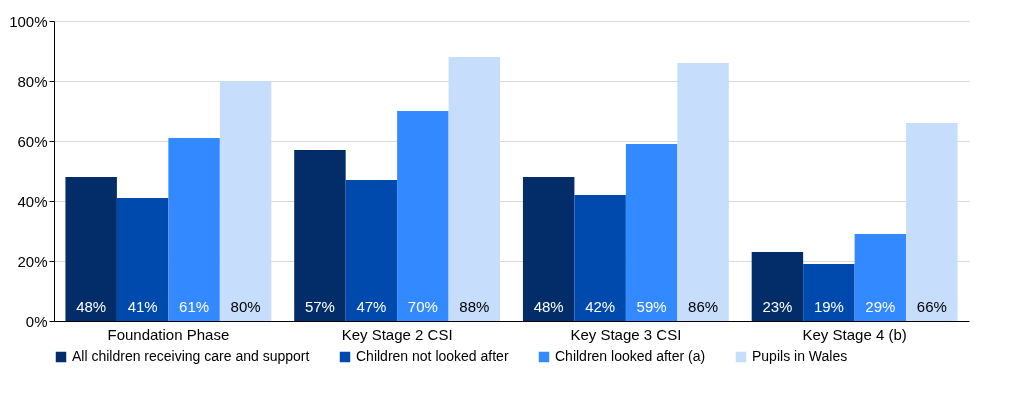 The image size is (1011, 412). What do you see at coordinates (168, 334) in the screenshot?
I see `x-tick-label: Foundation Phase` at bounding box center [168, 334].